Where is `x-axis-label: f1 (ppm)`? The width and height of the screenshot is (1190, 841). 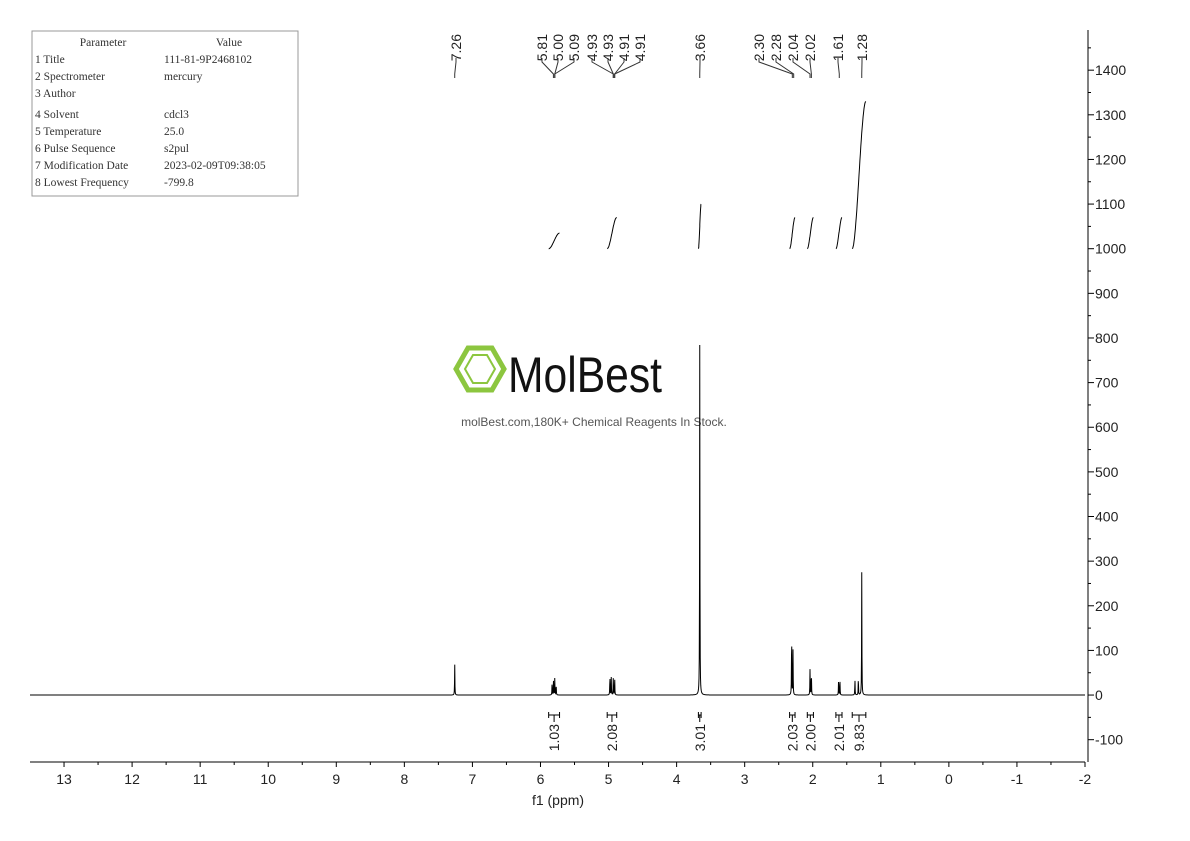 x-axis-label: f1 (ppm) is located at coordinates (558, 800).